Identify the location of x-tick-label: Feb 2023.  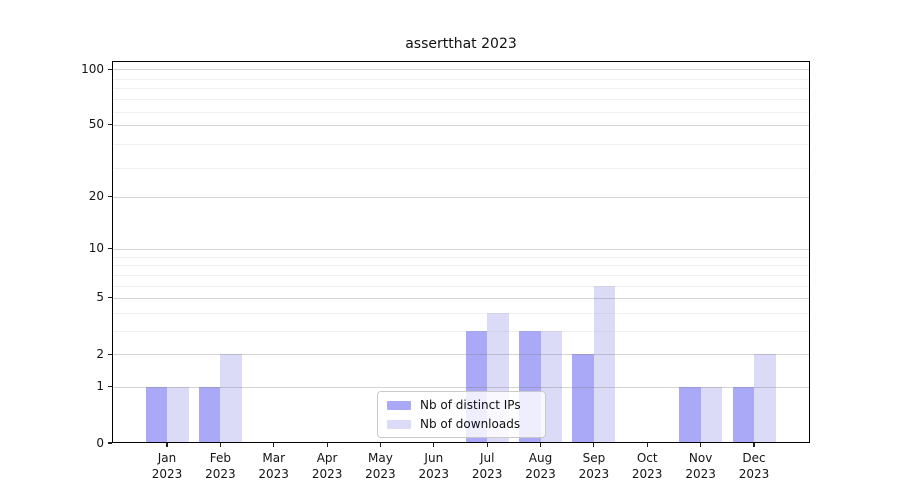
(220, 466).